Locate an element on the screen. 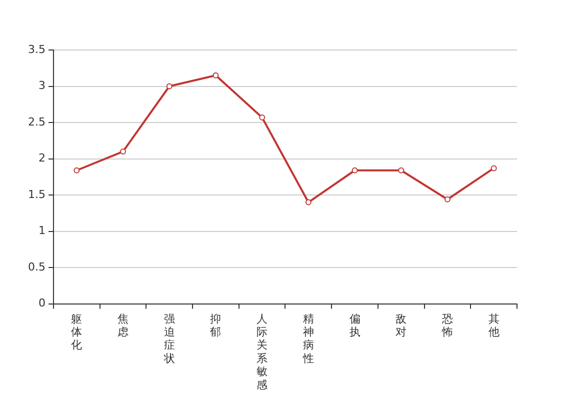 Image resolution: width=567 pixels, height=400 pixels. y-tick-label: 2.5 is located at coordinates (37, 121).